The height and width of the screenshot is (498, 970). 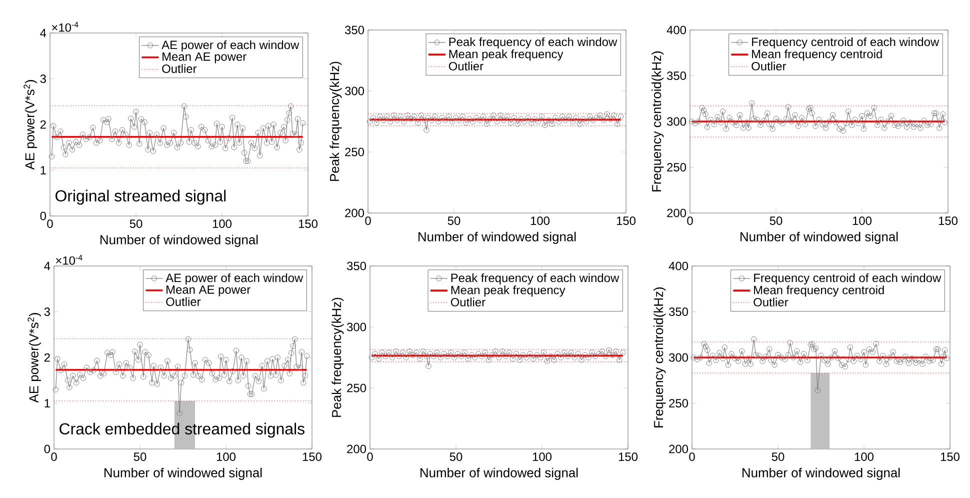 What do you see at coordinates (47, 449) in the screenshot?
I see `y-tick-label: 0` at bounding box center [47, 449].